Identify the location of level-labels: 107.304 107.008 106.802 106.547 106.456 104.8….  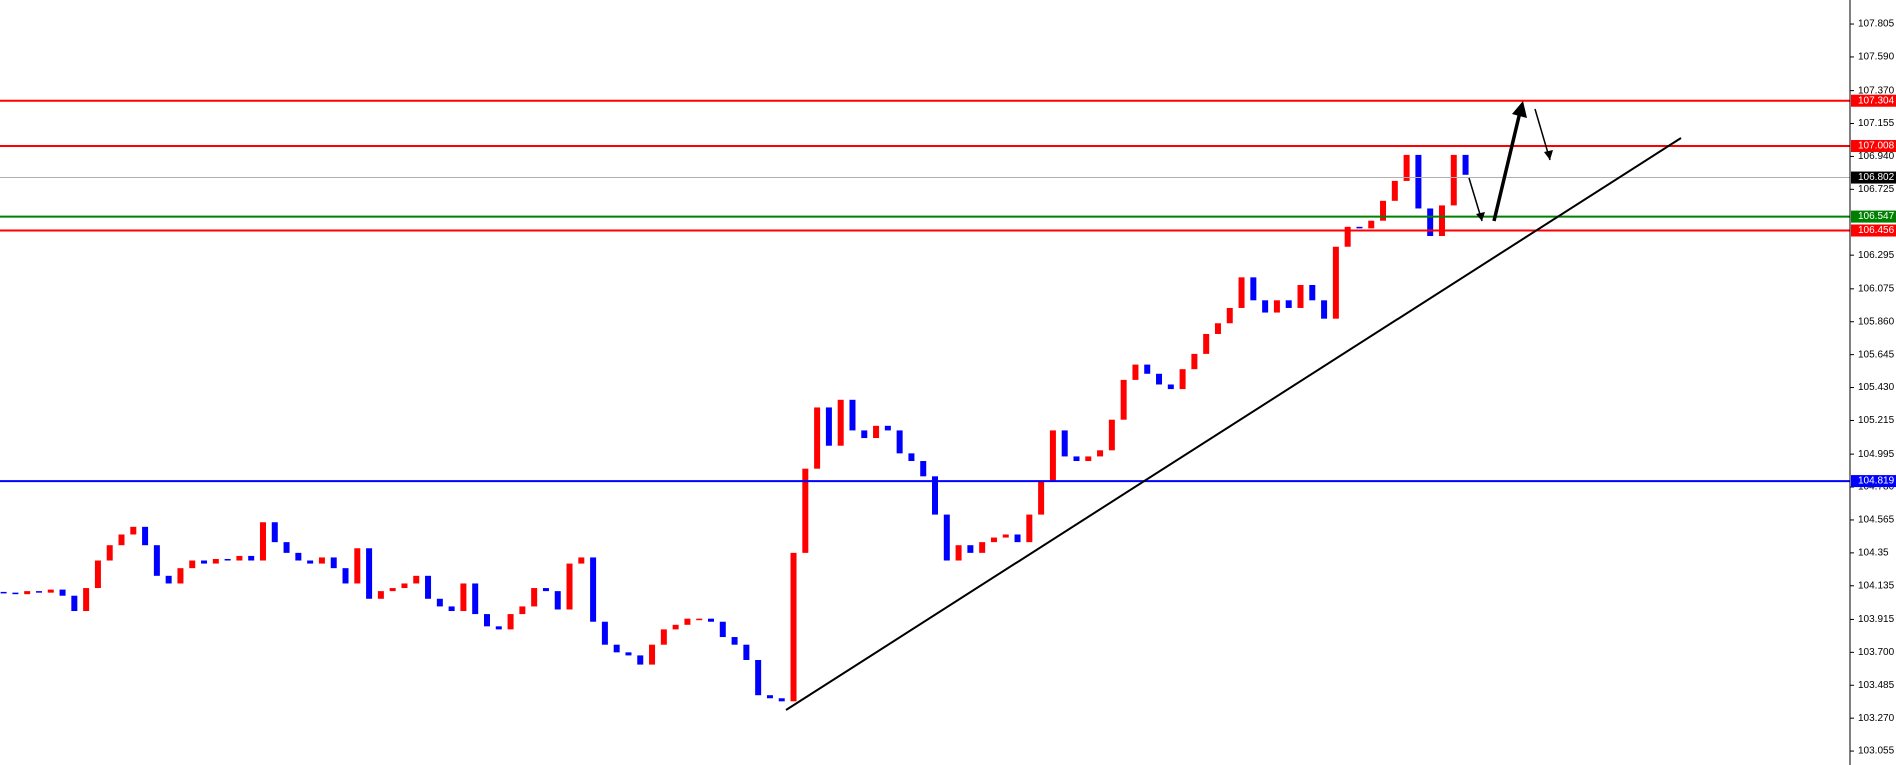
(1873, 291).